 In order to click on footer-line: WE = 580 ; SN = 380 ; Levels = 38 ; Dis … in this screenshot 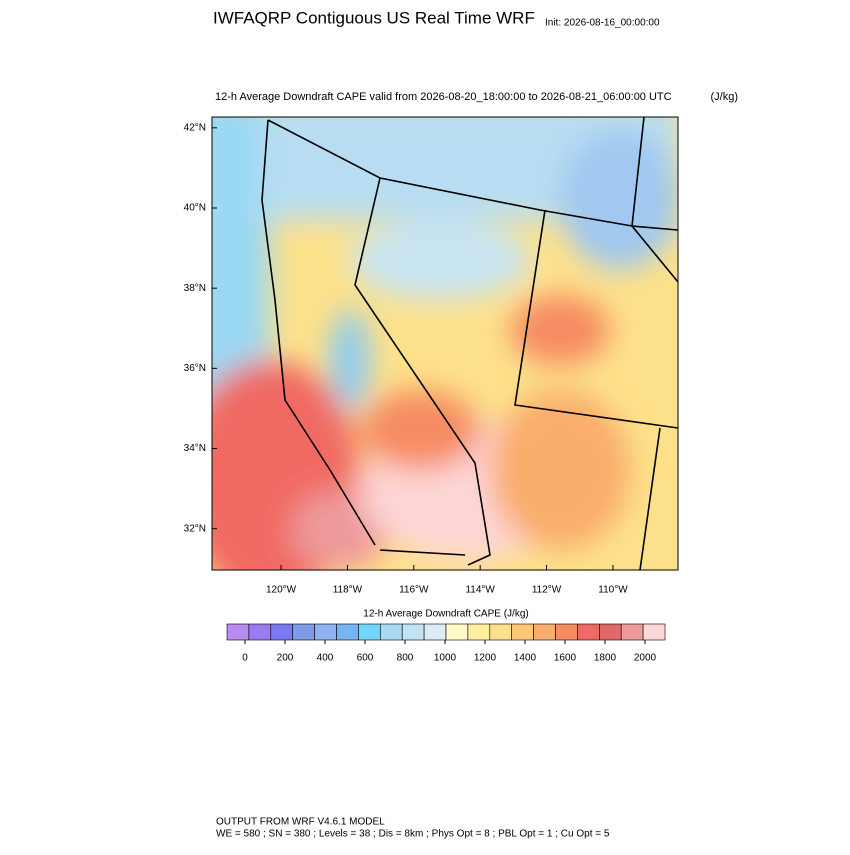, I will do `click(413, 834)`.